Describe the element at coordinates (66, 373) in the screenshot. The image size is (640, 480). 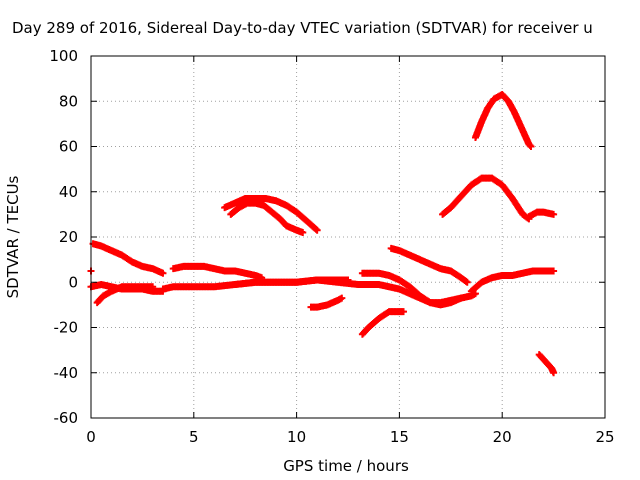
I see `y-tick-label: -40` at that location.